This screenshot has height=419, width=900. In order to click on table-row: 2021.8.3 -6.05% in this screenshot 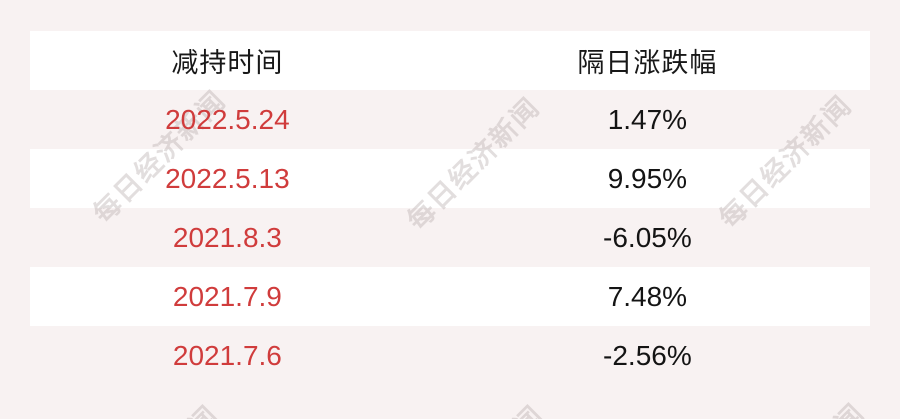, I will do `click(450, 237)`.